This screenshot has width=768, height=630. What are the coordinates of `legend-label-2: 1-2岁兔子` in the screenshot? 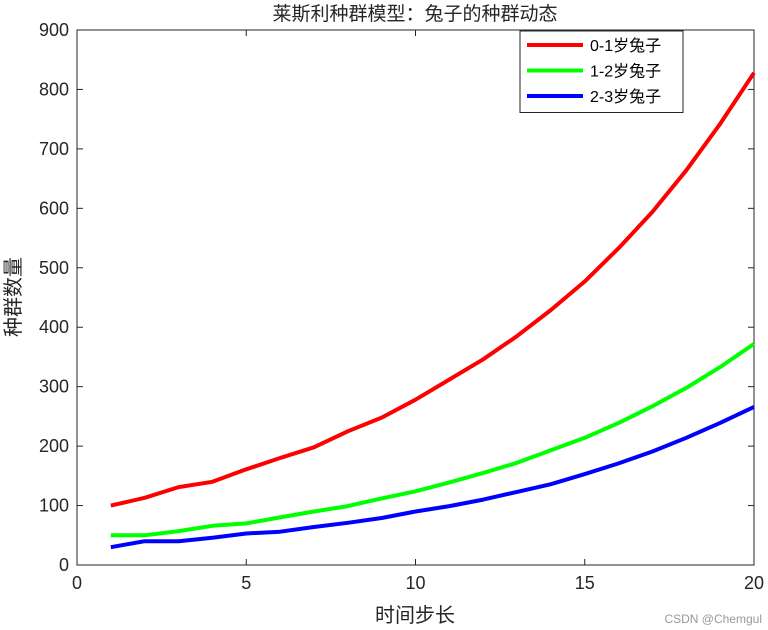 It's located at (625, 72).